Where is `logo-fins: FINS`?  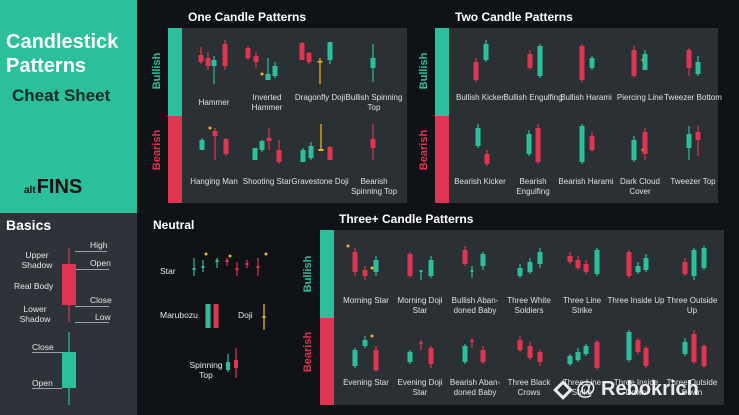
logo-fins: FINS is located at coordinates (59, 187).